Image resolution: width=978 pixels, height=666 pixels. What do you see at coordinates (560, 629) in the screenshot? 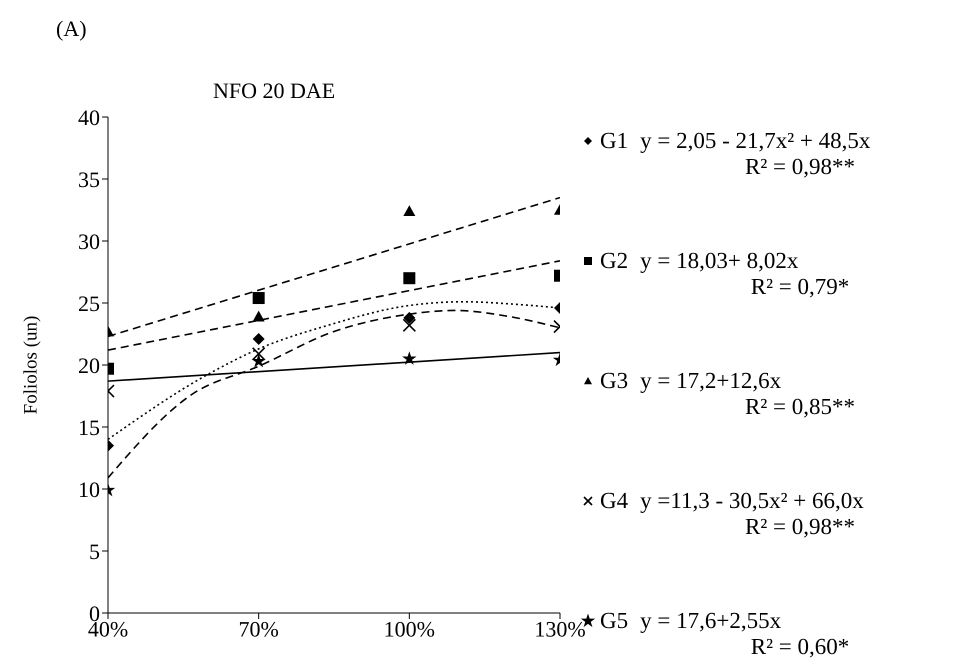
I see `x-tick-label: 130%` at bounding box center [560, 629].